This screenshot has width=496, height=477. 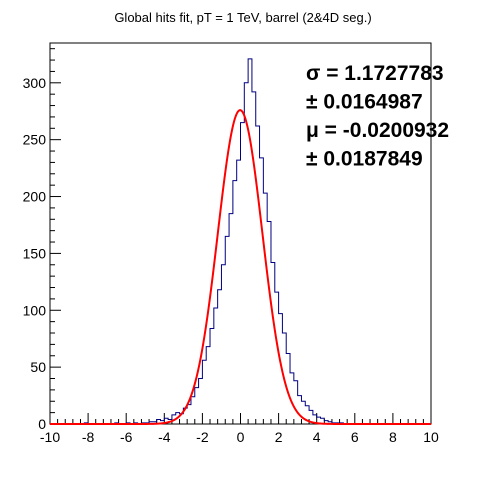 I want to click on stat-line: ± 0.0187849, so click(x=364, y=159).